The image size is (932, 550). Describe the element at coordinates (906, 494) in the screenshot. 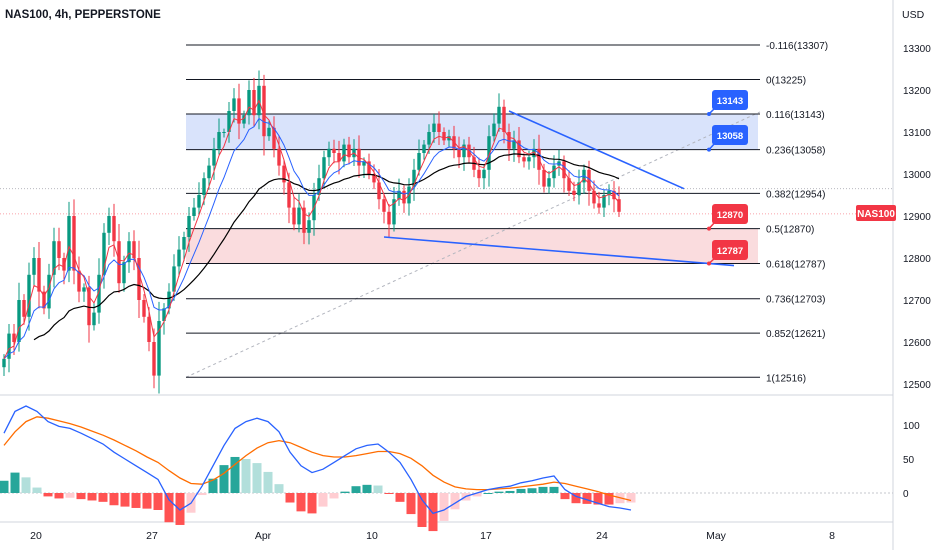

I see `macd-tick-label: 0` at that location.